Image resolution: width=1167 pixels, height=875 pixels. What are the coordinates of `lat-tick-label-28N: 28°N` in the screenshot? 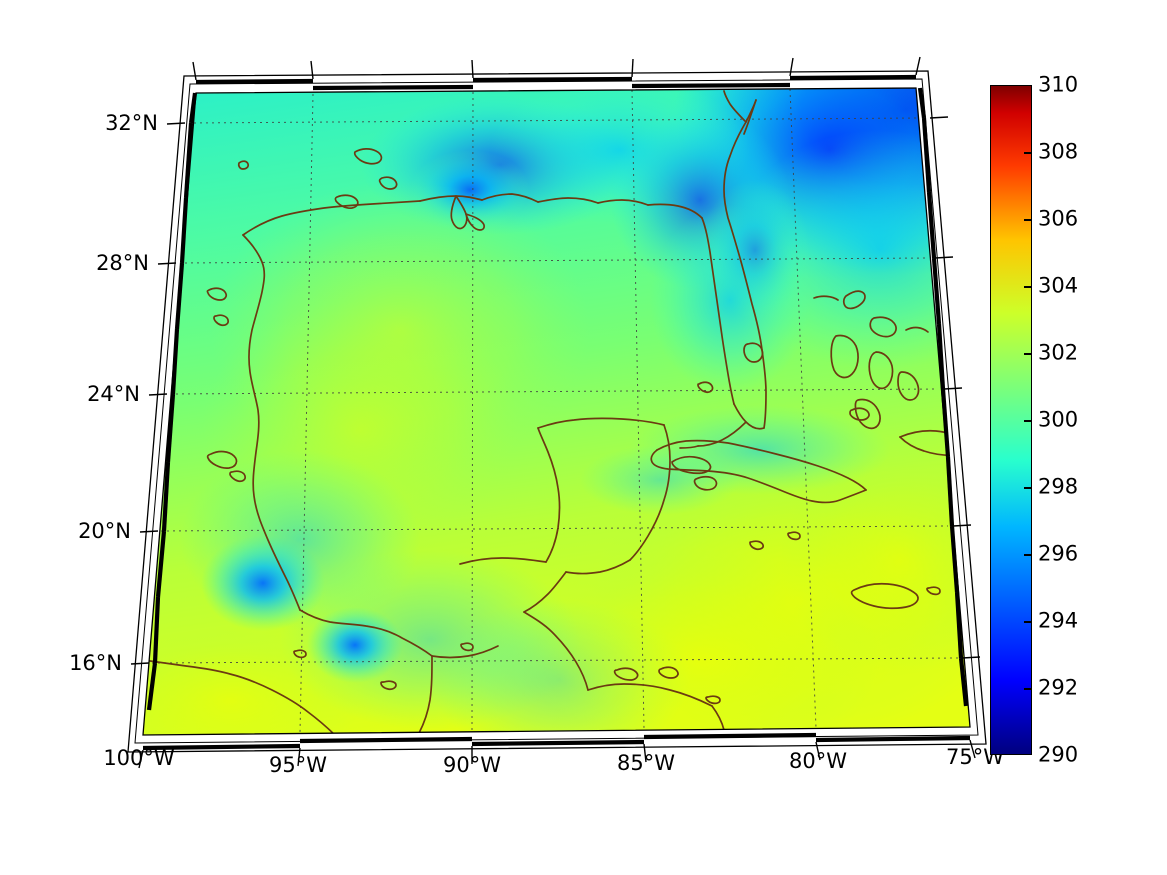 It's located at (122, 263).